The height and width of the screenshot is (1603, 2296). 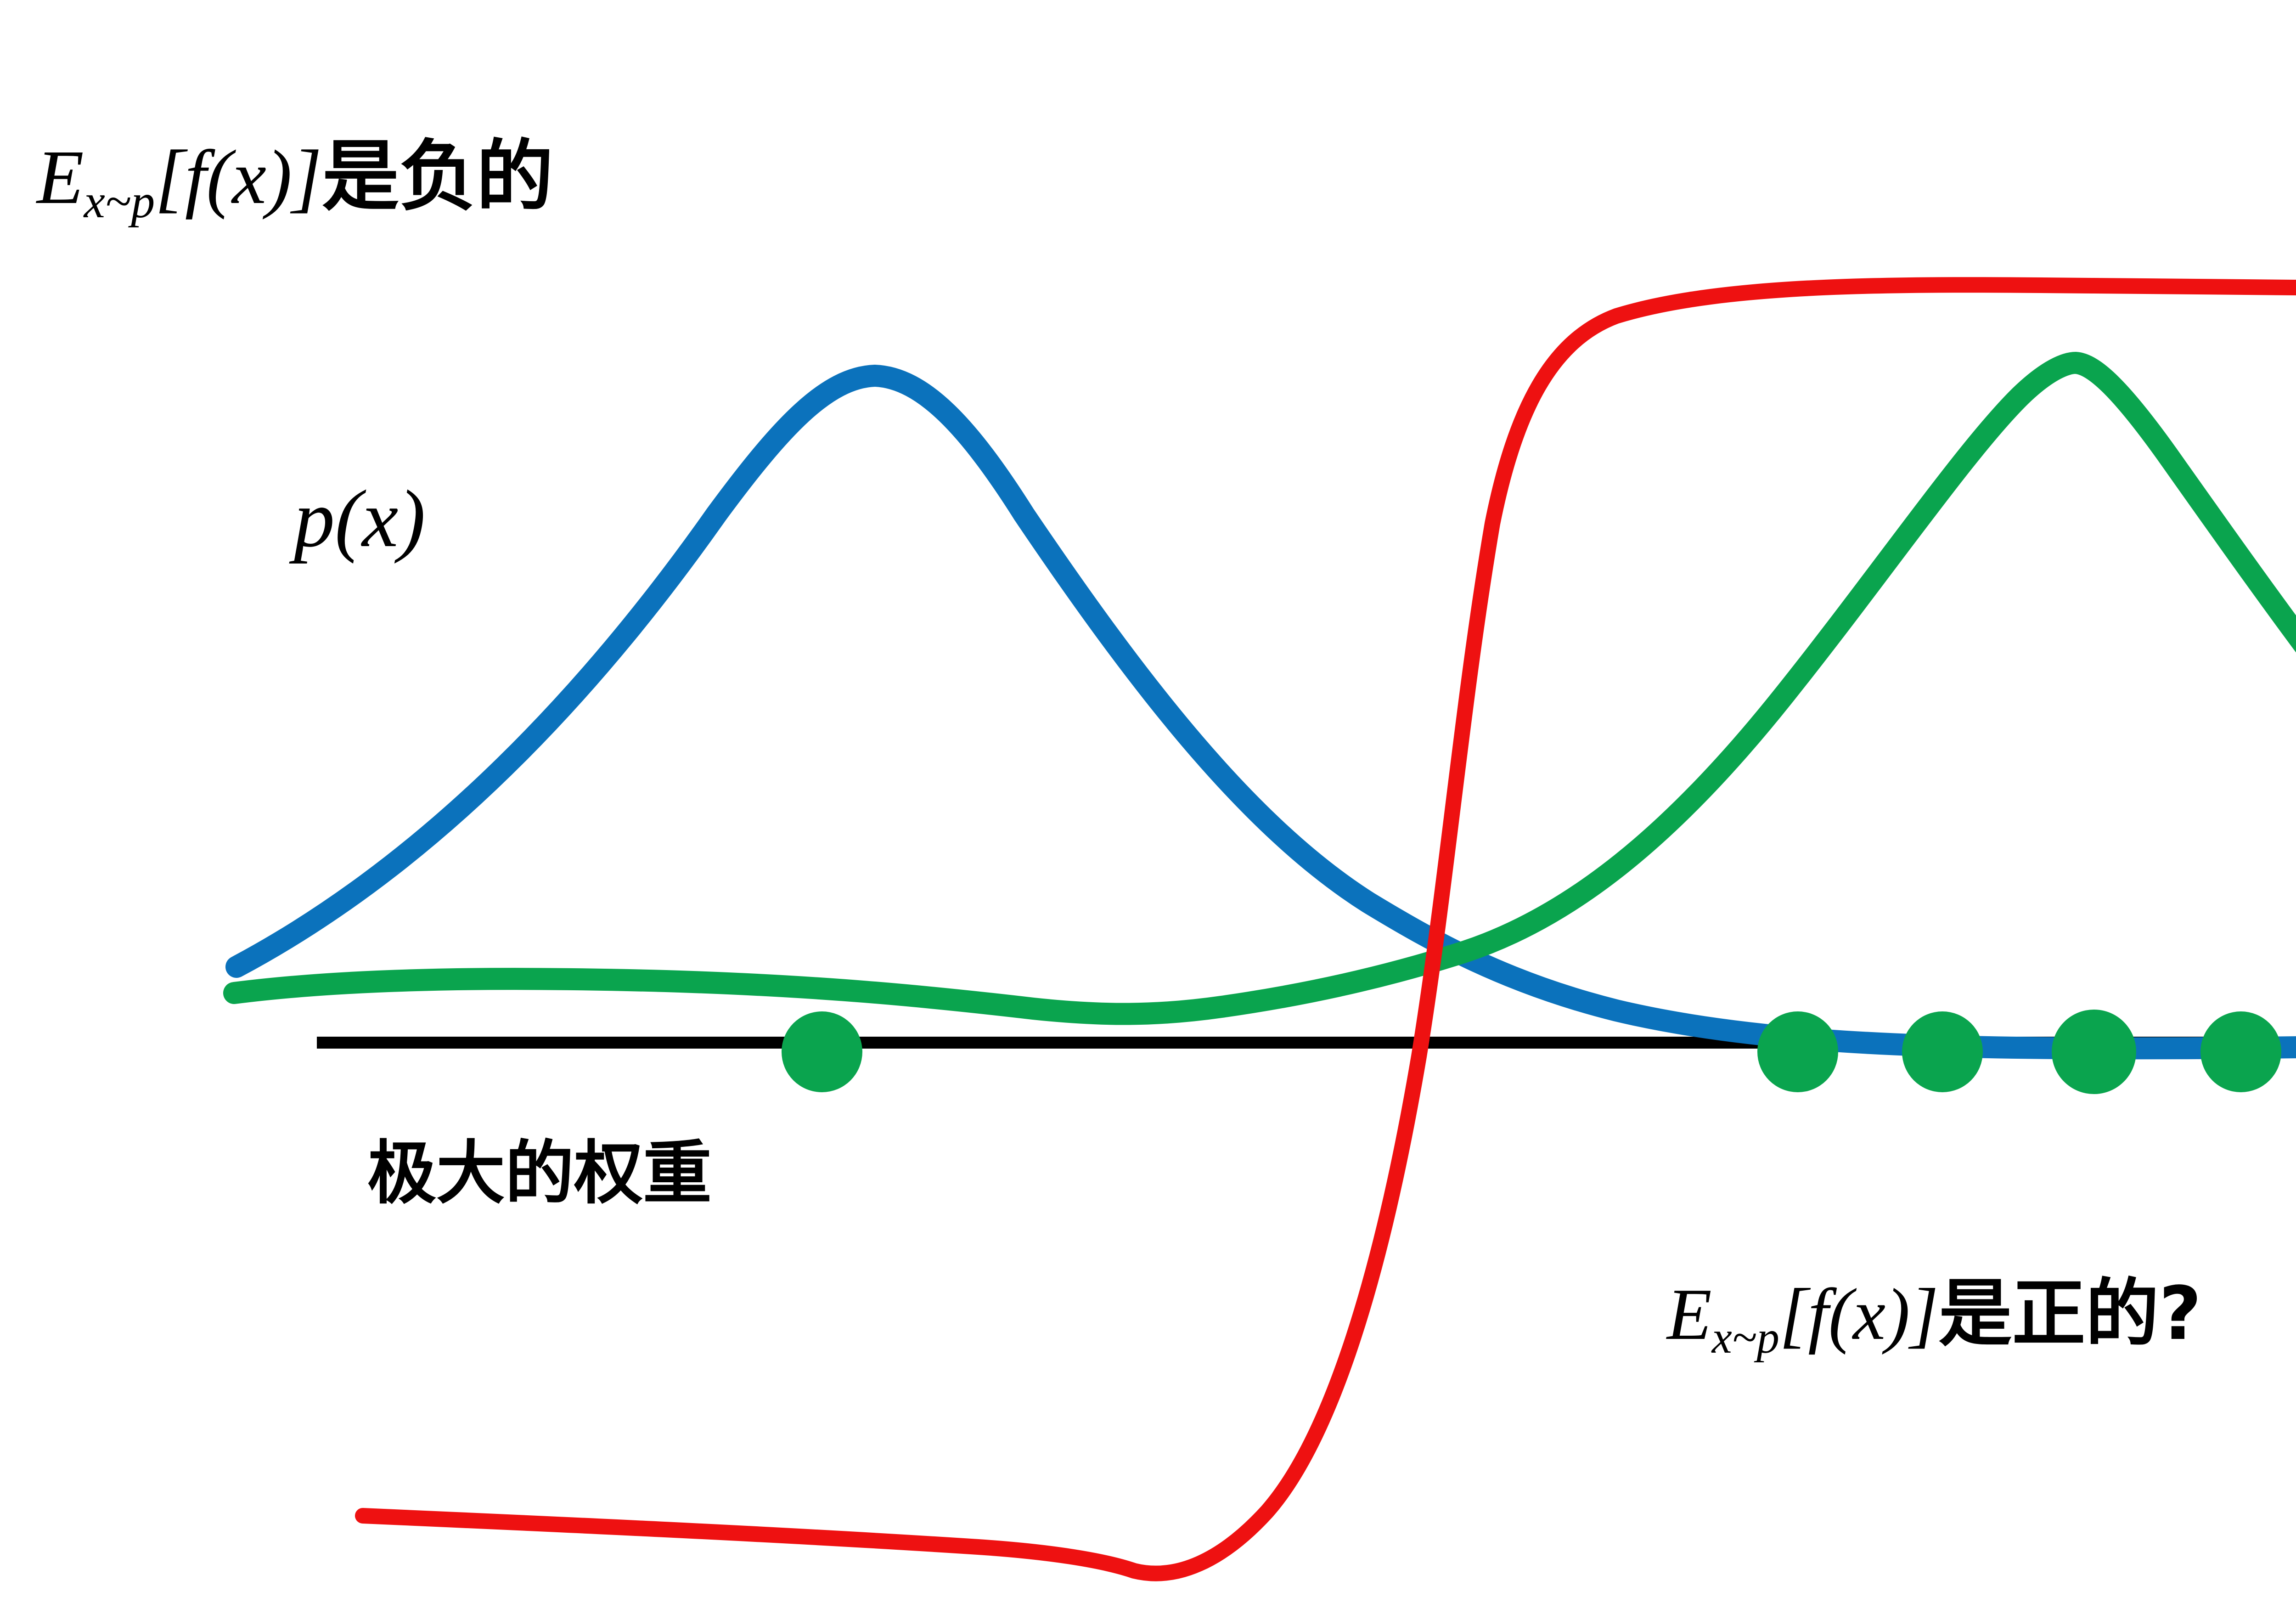 What do you see at coordinates (238, 177) in the screenshot?
I see `expectation-bracket: [f(x)]` at bounding box center [238, 177].